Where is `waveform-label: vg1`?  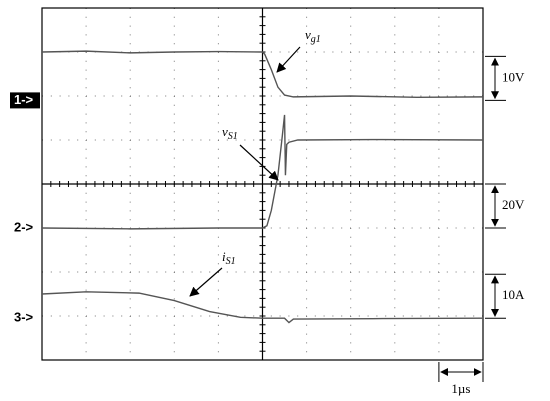 waveform-label: vg1 is located at coordinates (313, 36).